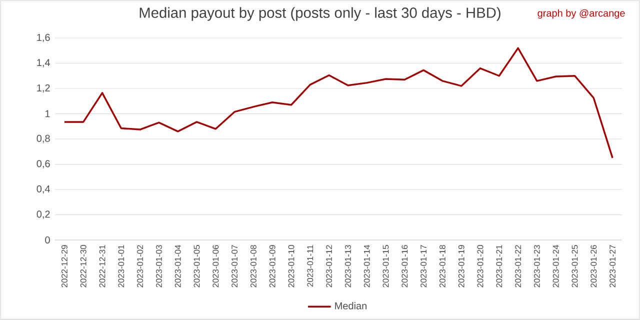 The image size is (640, 320). I want to click on x-tick-label: 2023-01-01, so click(121, 266).